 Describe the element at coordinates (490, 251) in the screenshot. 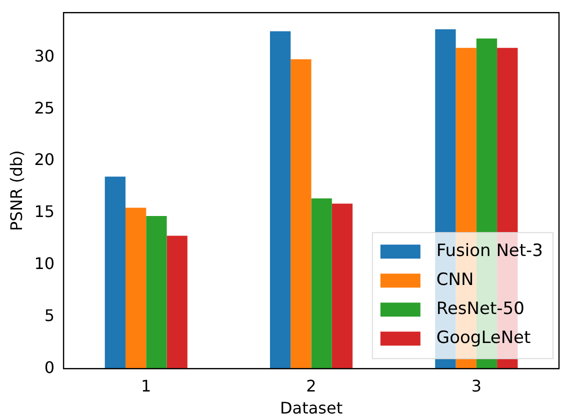

I see `legend-label: Fusion Net-3` at that location.